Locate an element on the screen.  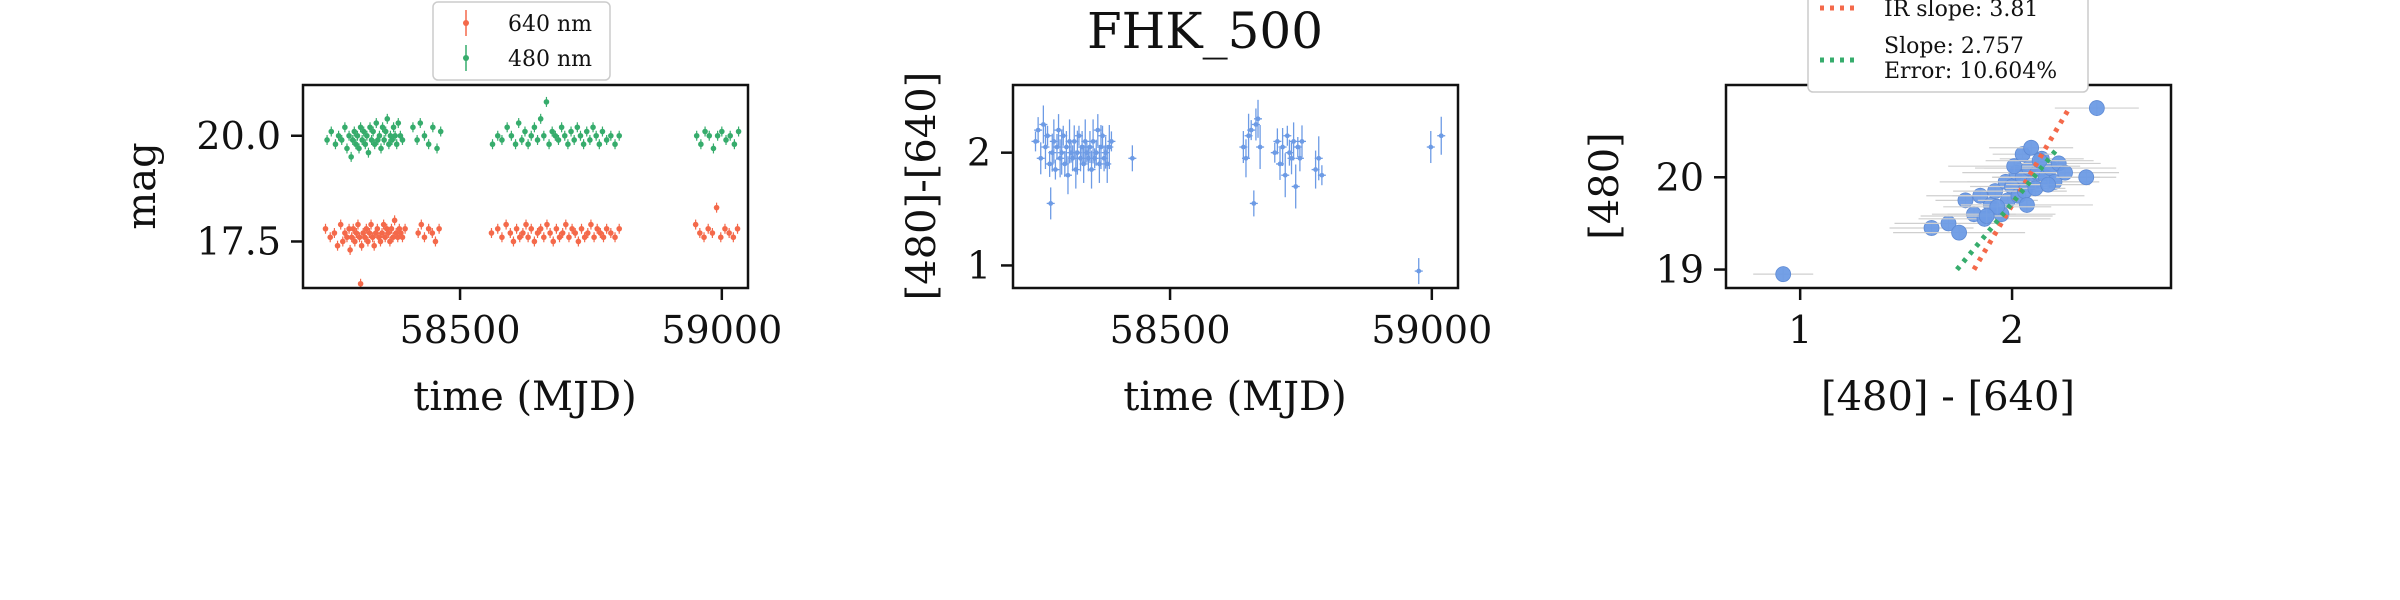
color-magnitude-ytick-label: 19 is located at coordinates (1680, 270).